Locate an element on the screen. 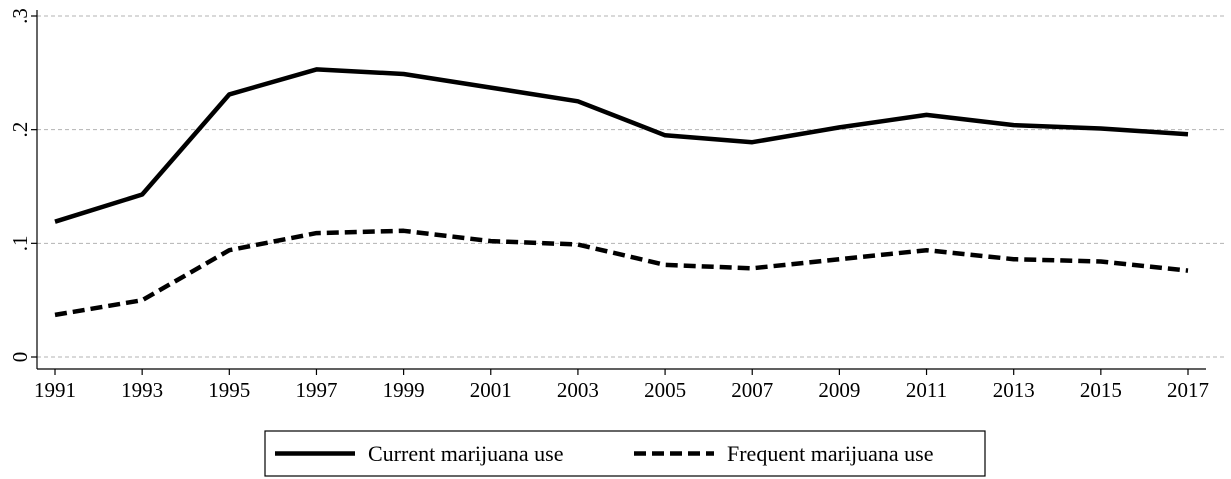 The image size is (1231, 479). x-tick-label: 2013 is located at coordinates (1014, 390).